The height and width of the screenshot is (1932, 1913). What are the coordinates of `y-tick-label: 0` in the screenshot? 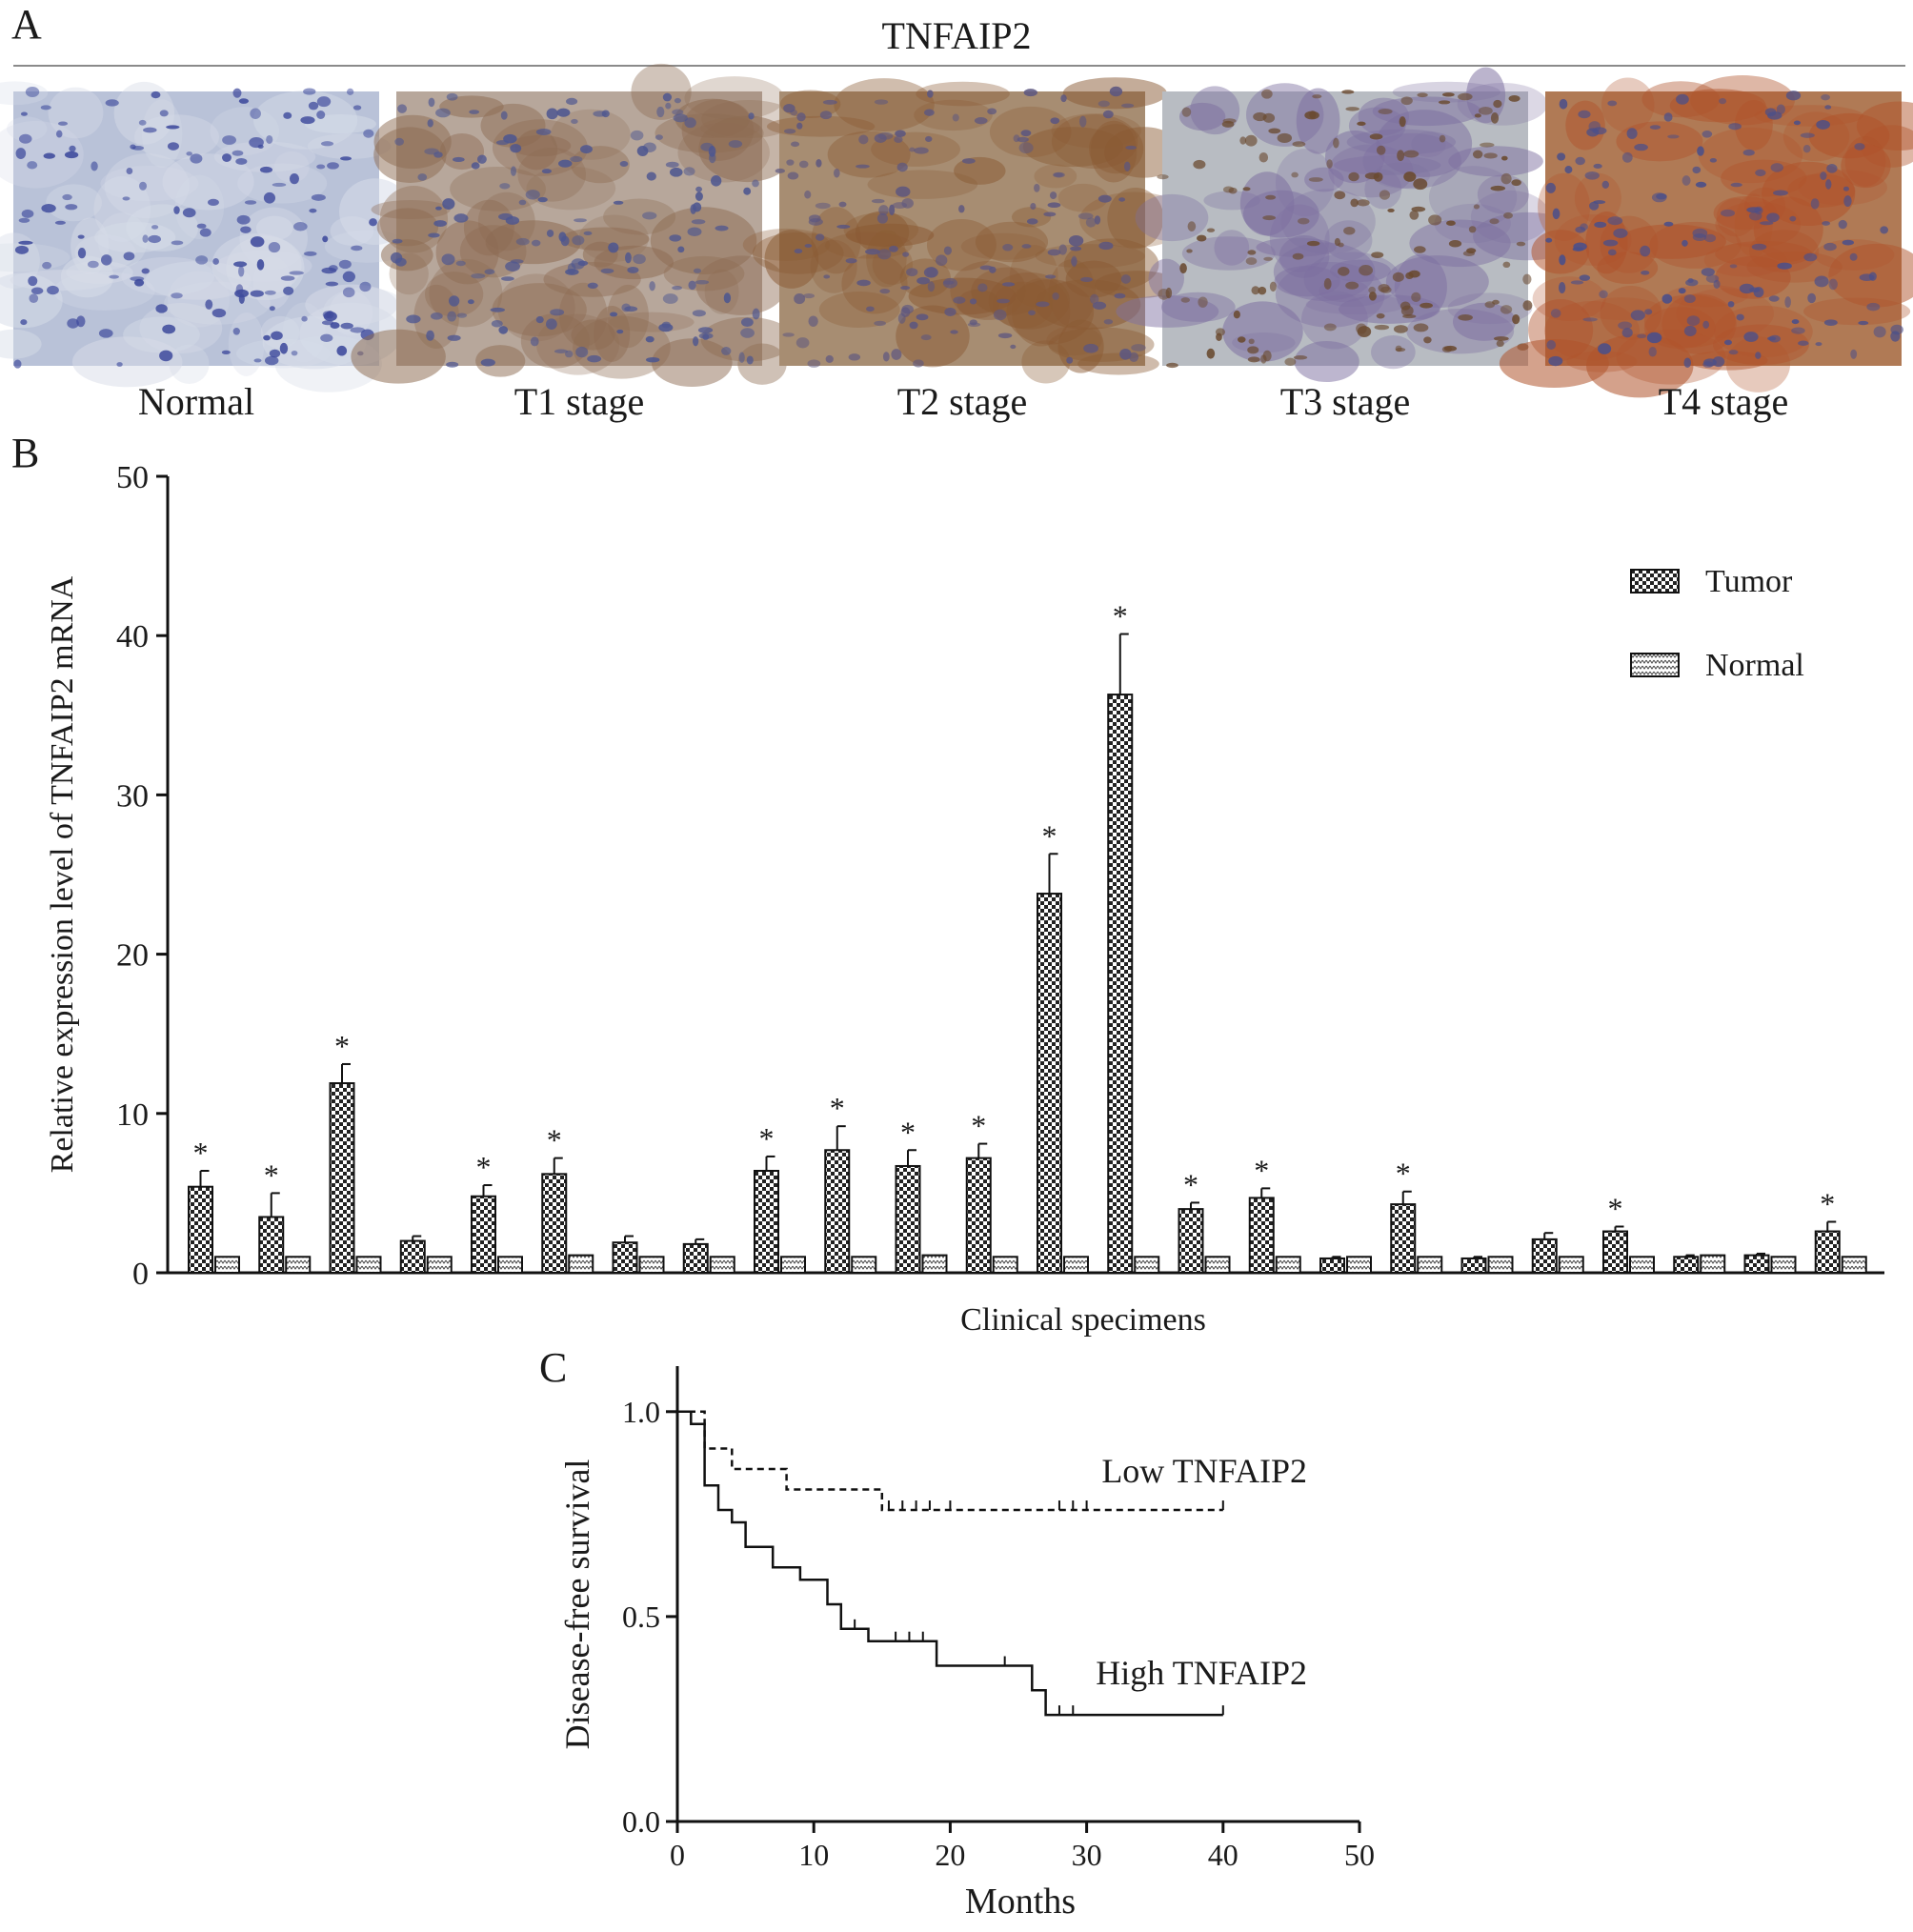 It's located at (140, 1274).